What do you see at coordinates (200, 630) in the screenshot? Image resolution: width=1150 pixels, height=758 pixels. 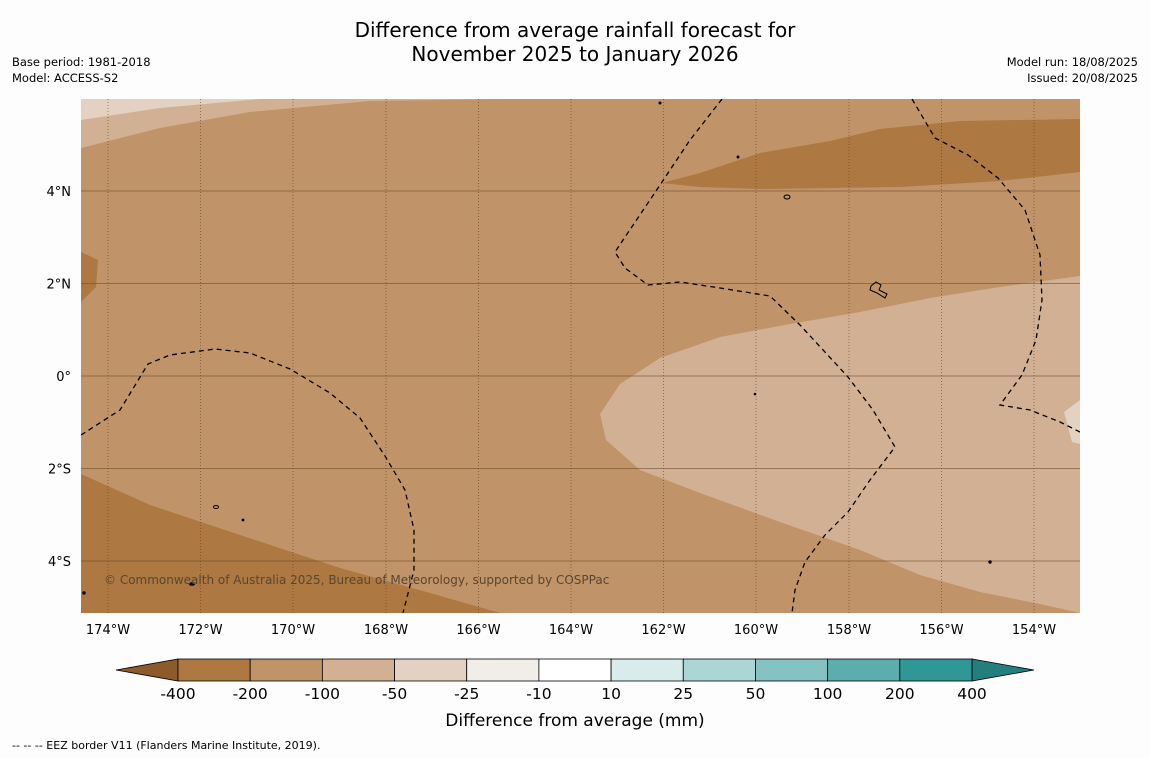 I see `lon-label-172w: 172°W` at bounding box center [200, 630].